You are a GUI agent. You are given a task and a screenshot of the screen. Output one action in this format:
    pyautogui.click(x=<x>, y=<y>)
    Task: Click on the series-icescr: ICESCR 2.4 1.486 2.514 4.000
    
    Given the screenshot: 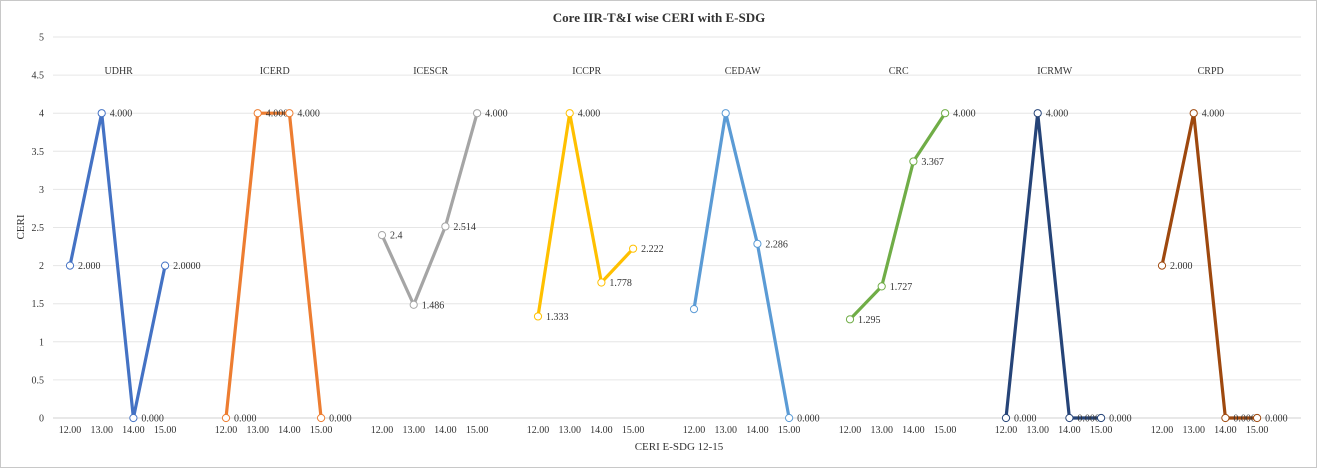 What is the action you would take?
    pyautogui.click(x=442, y=188)
    